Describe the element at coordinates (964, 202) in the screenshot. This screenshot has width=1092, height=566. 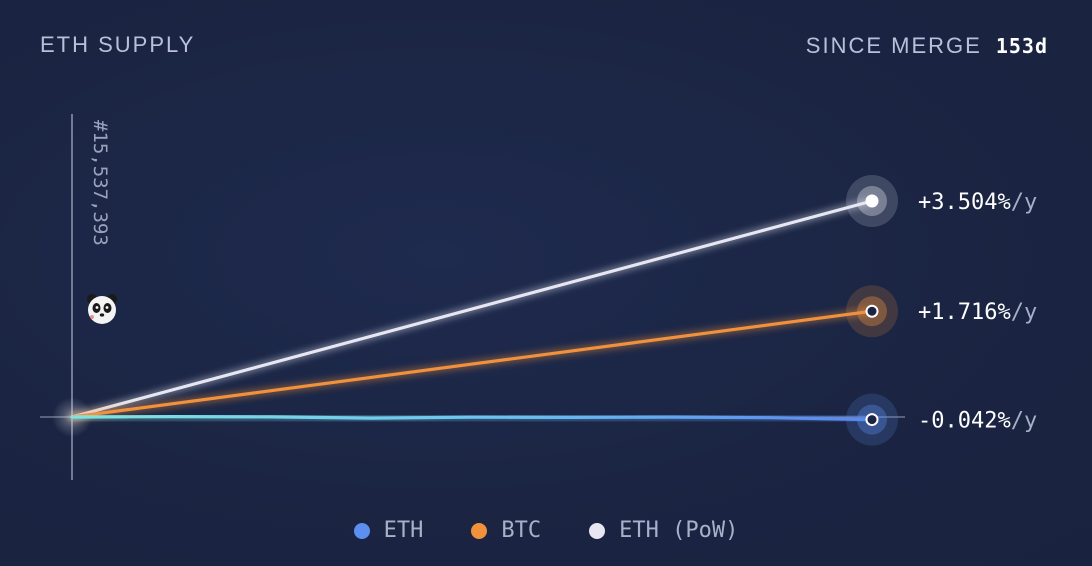
I see `eth-pow-value-number: +3.504%` at that location.